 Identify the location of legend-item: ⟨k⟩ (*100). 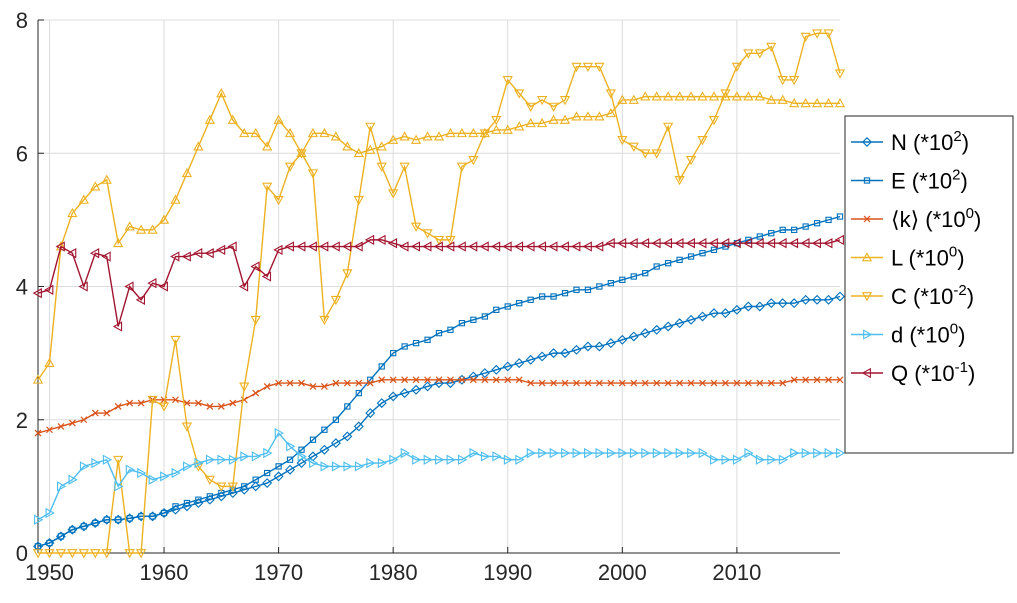
(916, 218).